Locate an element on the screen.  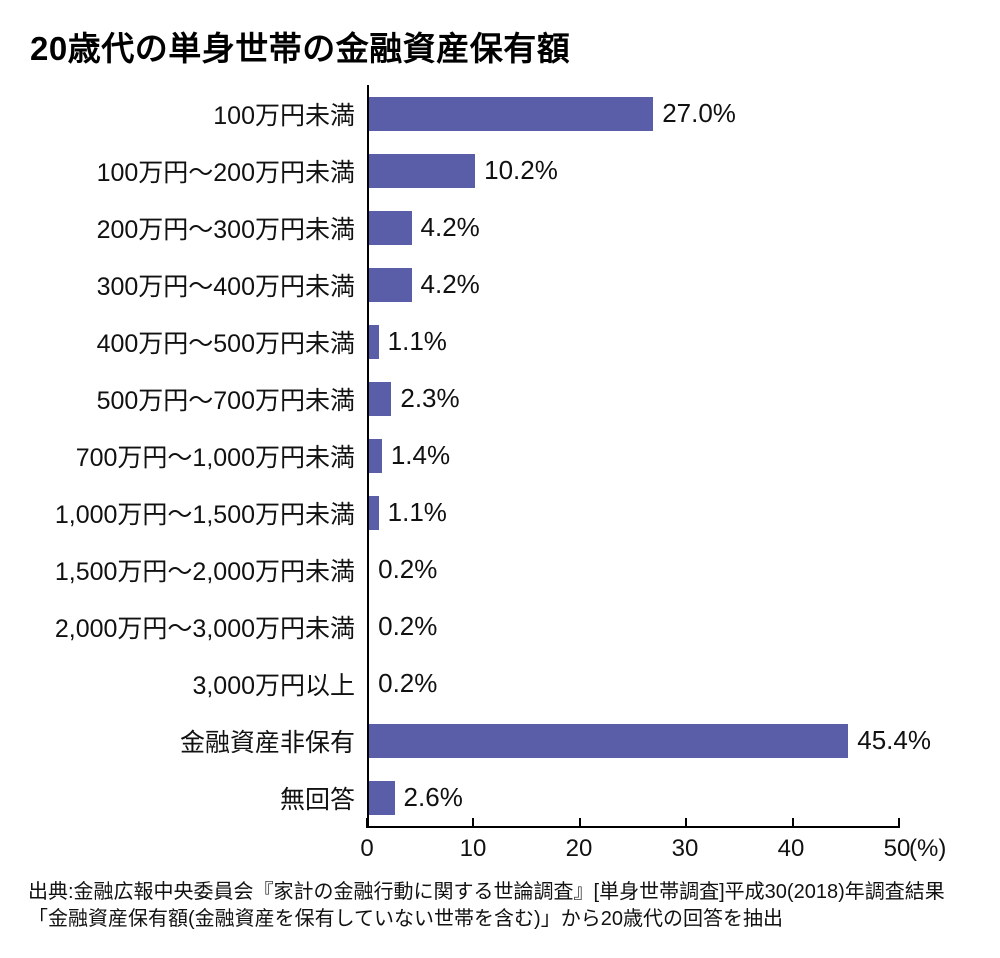
value-label: 27.0% is located at coordinates (699, 113).